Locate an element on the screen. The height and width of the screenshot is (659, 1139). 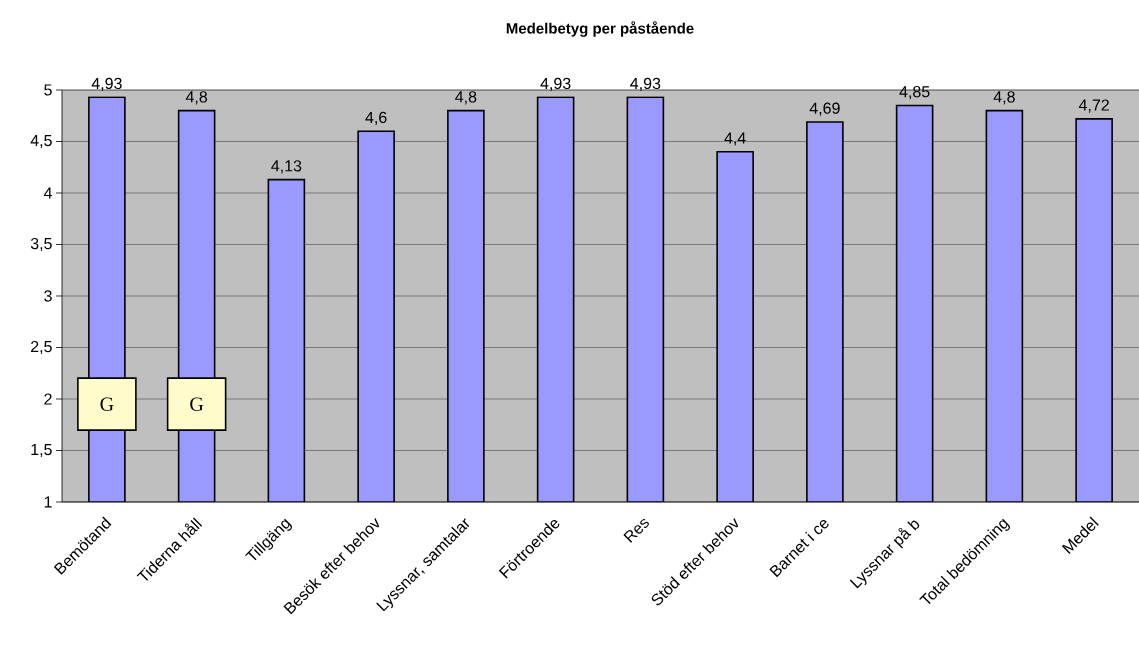
y-tick-label: 2 is located at coordinates (48, 399).